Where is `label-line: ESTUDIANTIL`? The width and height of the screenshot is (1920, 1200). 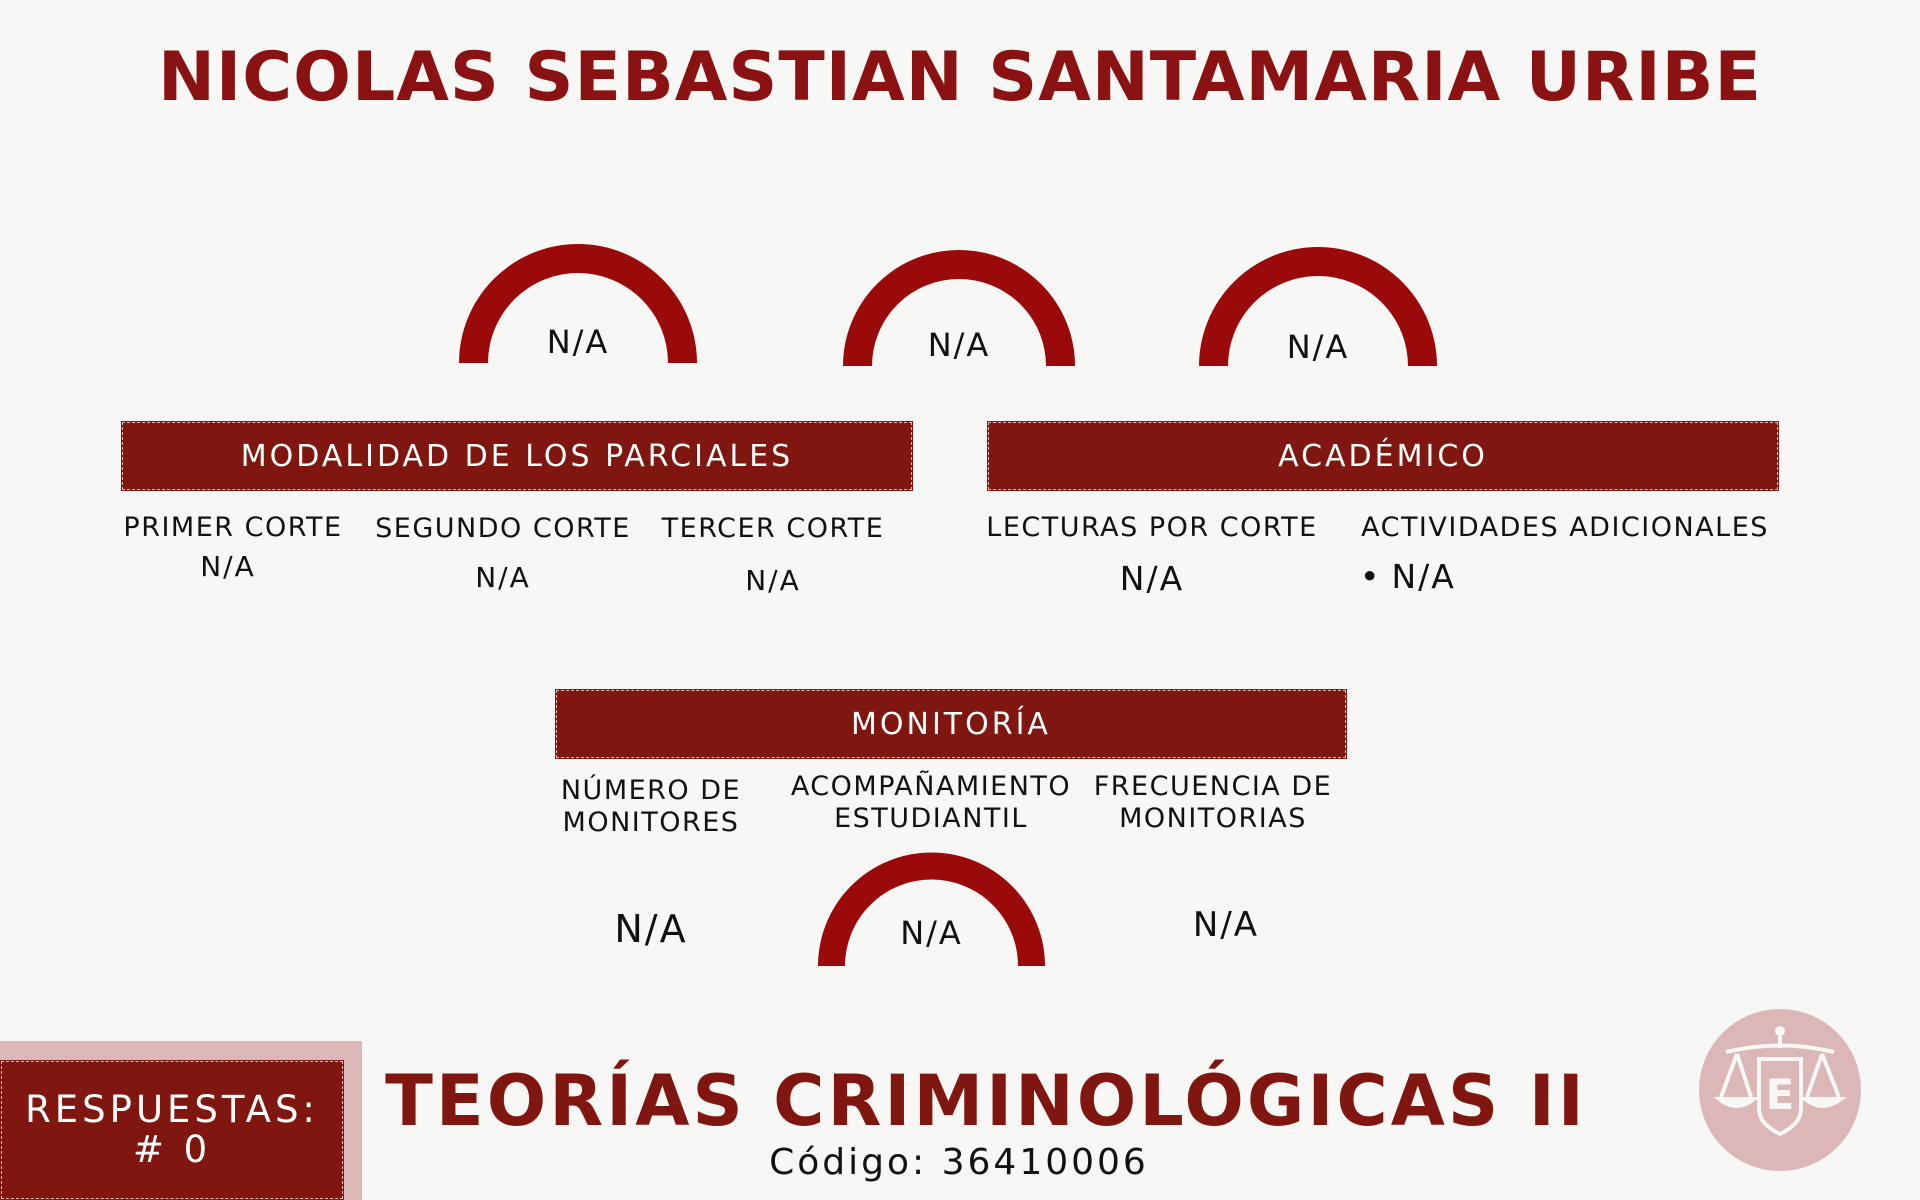 label-line: ESTUDIANTIL is located at coordinates (931, 818).